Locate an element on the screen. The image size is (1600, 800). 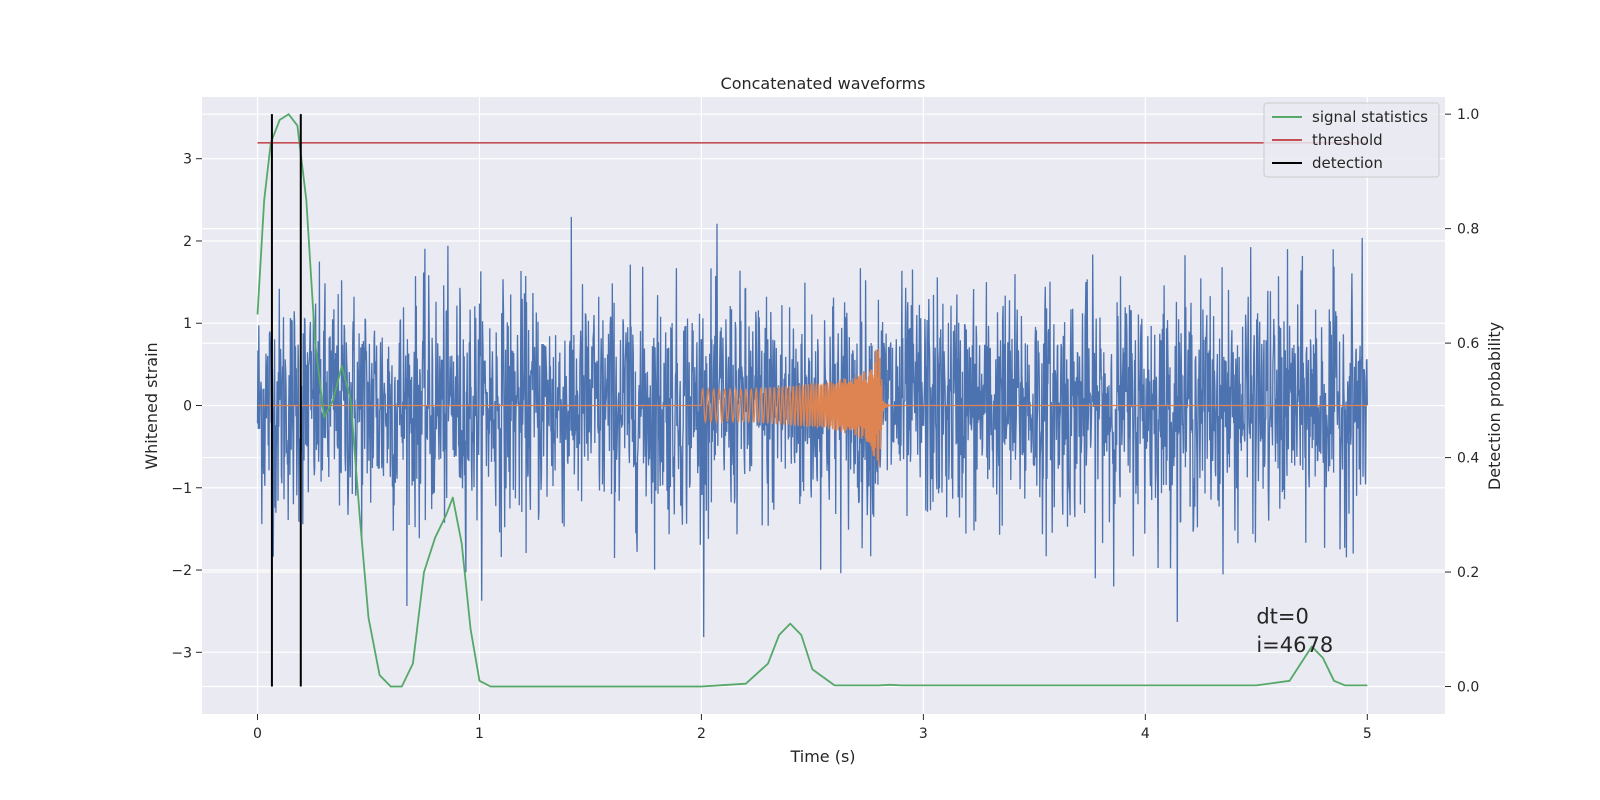
y-right-tick-label: 0.2 is located at coordinates (1468, 573).